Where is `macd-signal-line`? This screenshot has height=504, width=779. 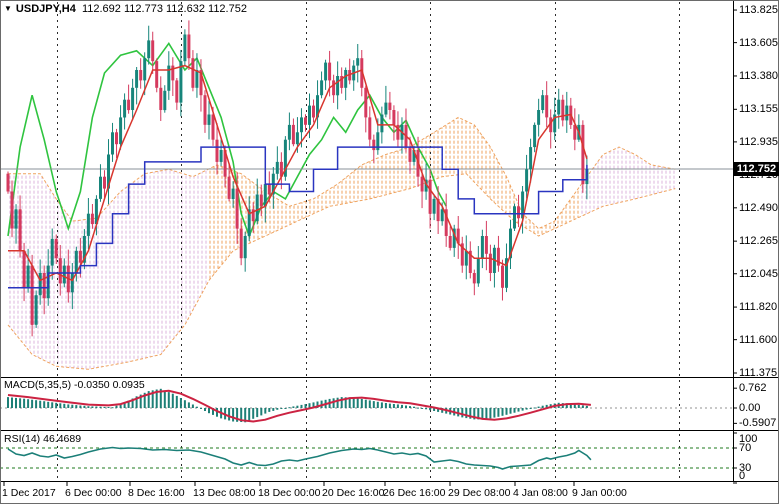
macd-signal-line is located at coordinates (299, 406).